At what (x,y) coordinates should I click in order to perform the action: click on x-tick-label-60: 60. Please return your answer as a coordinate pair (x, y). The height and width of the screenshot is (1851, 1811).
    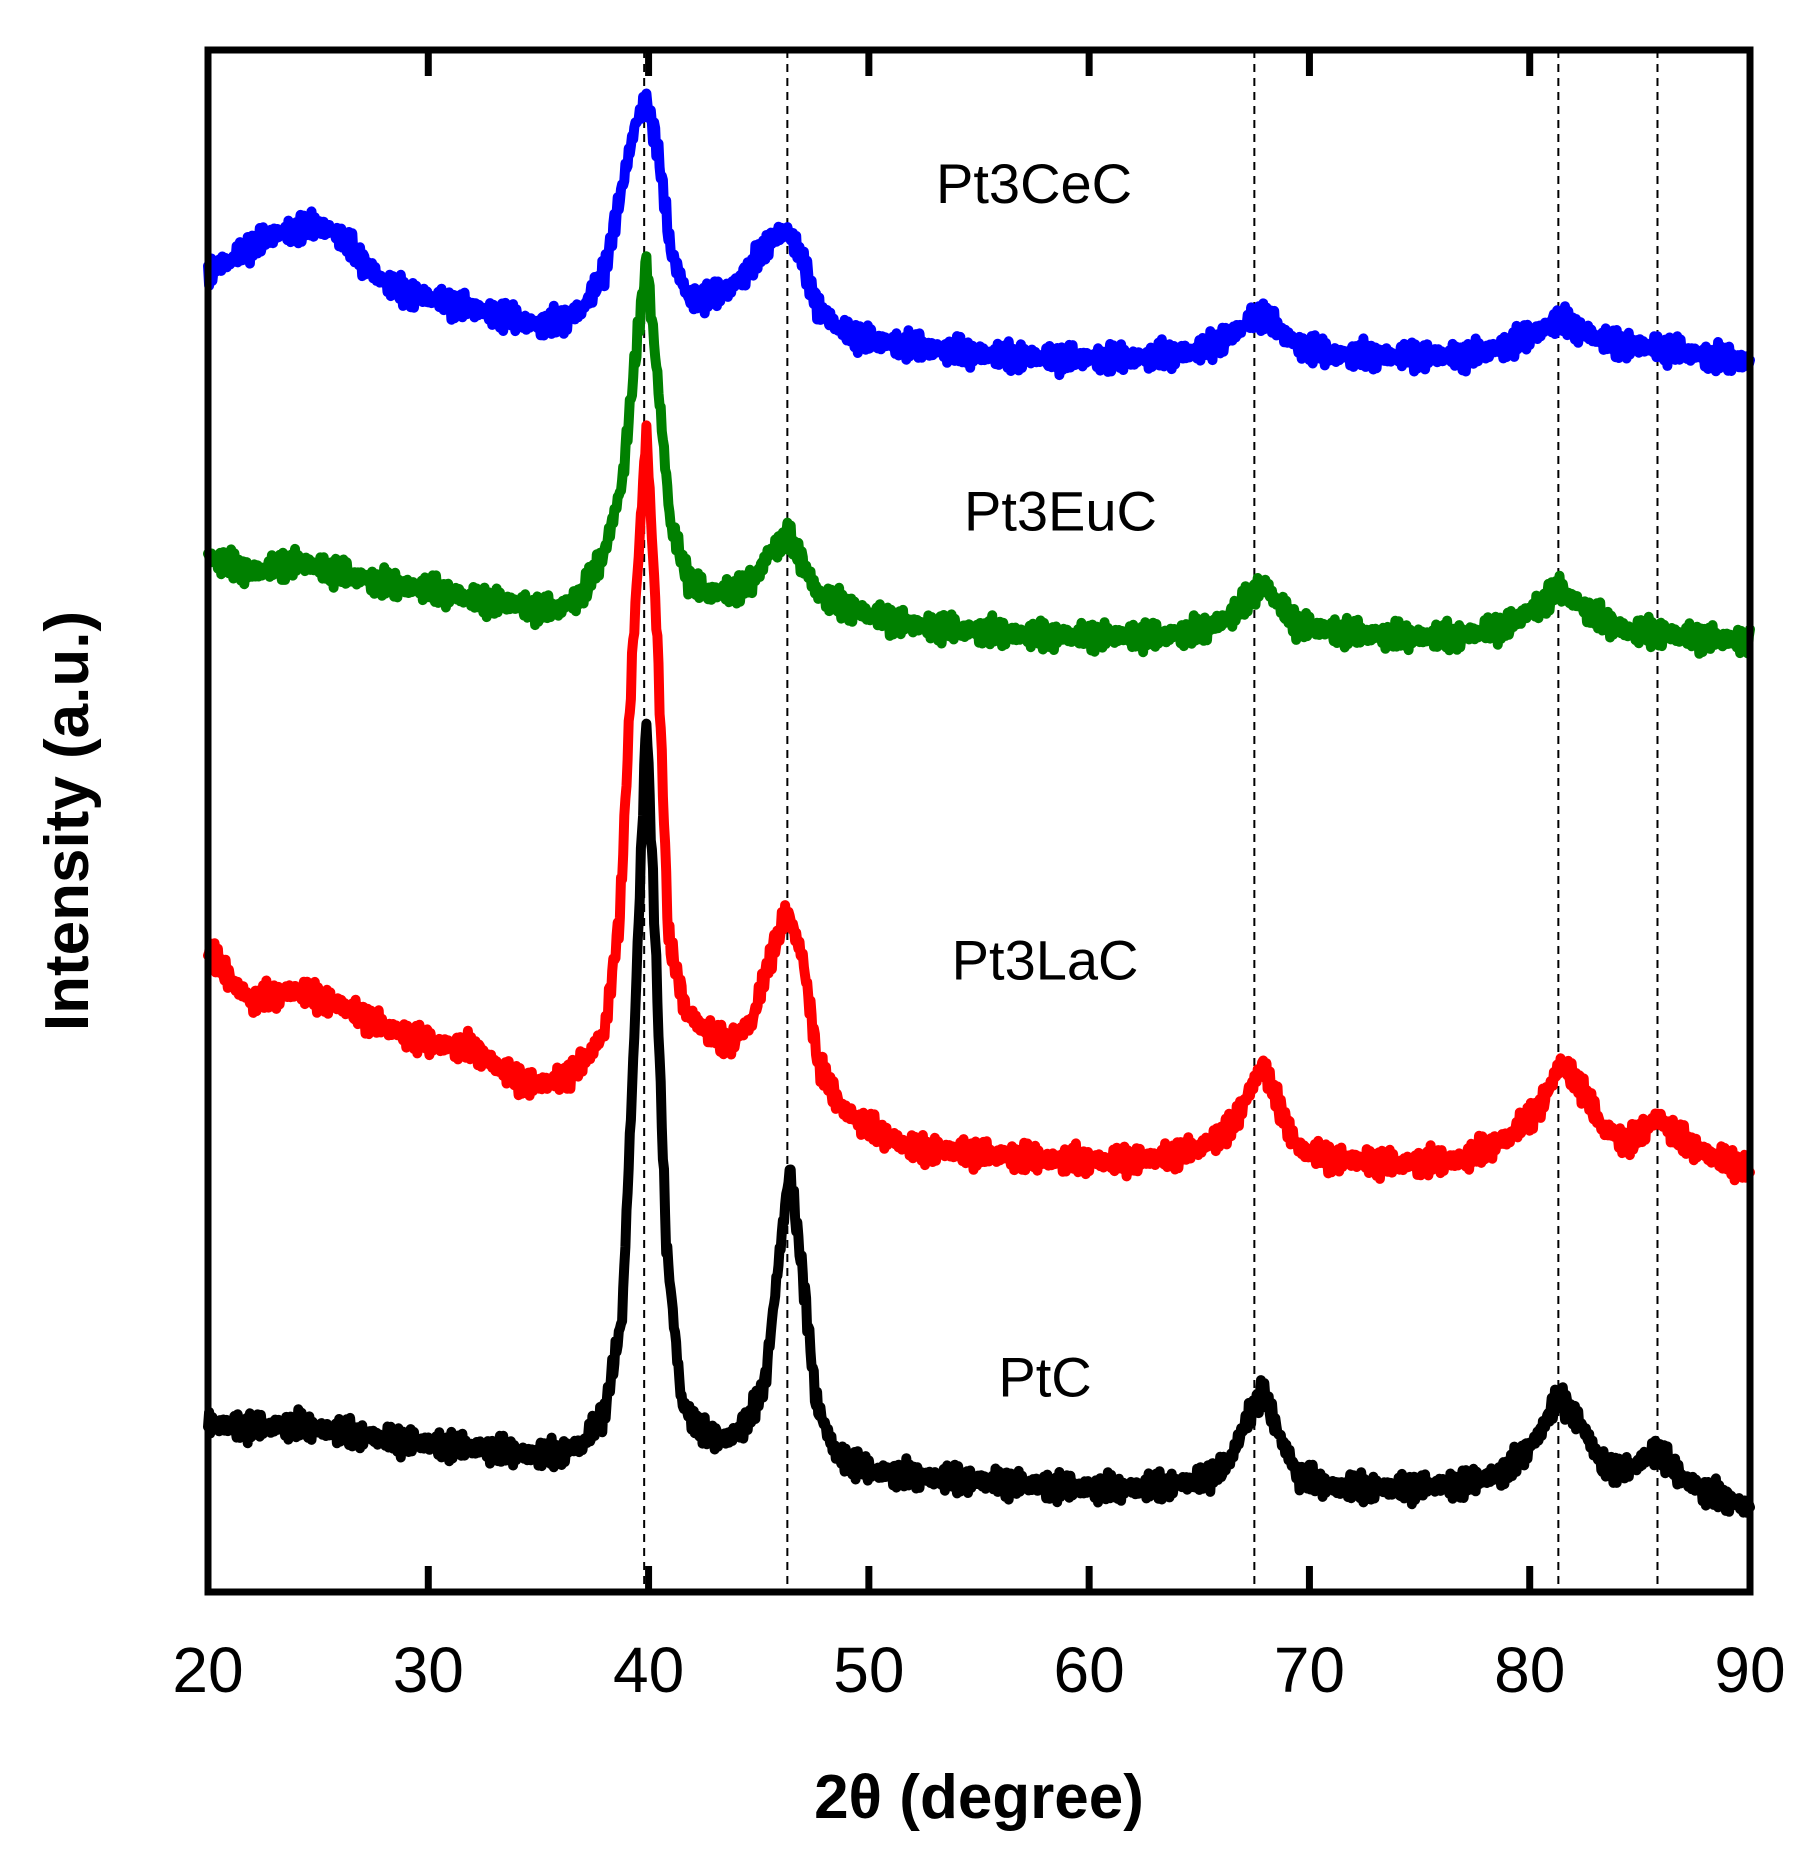
    Looking at the image, I should click on (1089, 1670).